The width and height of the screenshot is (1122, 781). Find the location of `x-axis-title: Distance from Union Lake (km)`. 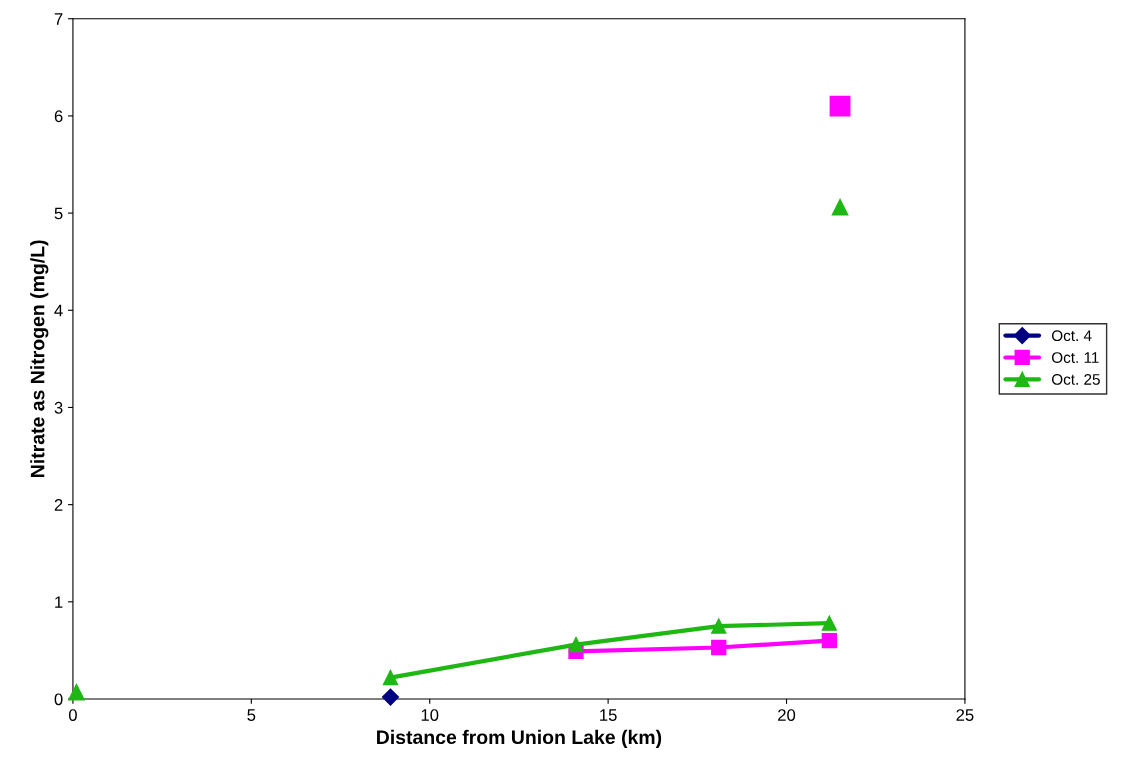

x-axis-title: Distance from Union Lake (km) is located at coordinates (519, 738).